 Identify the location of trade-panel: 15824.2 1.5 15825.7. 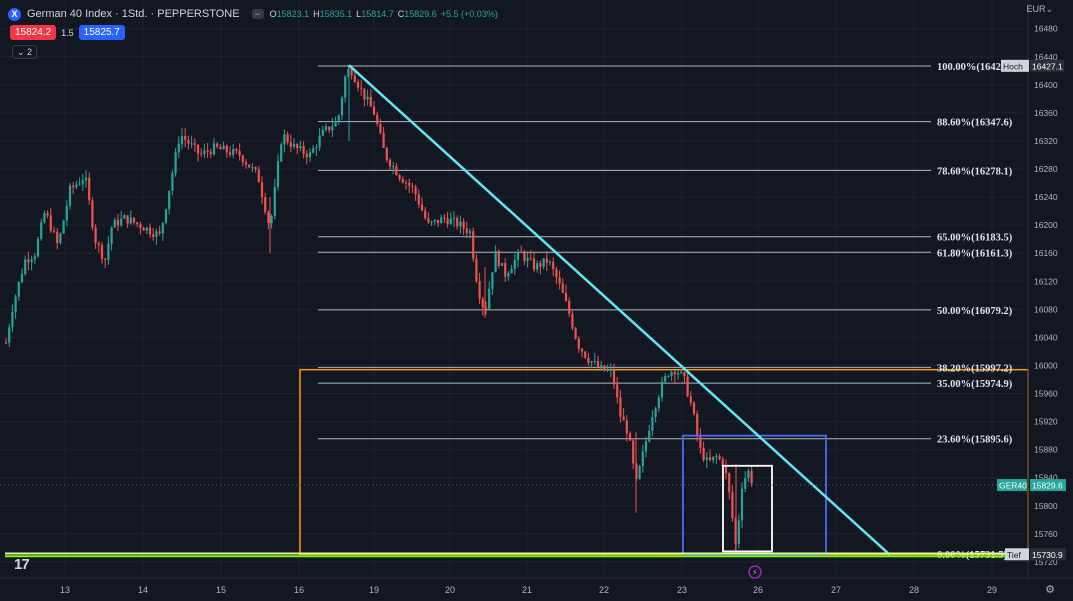
(67, 32).